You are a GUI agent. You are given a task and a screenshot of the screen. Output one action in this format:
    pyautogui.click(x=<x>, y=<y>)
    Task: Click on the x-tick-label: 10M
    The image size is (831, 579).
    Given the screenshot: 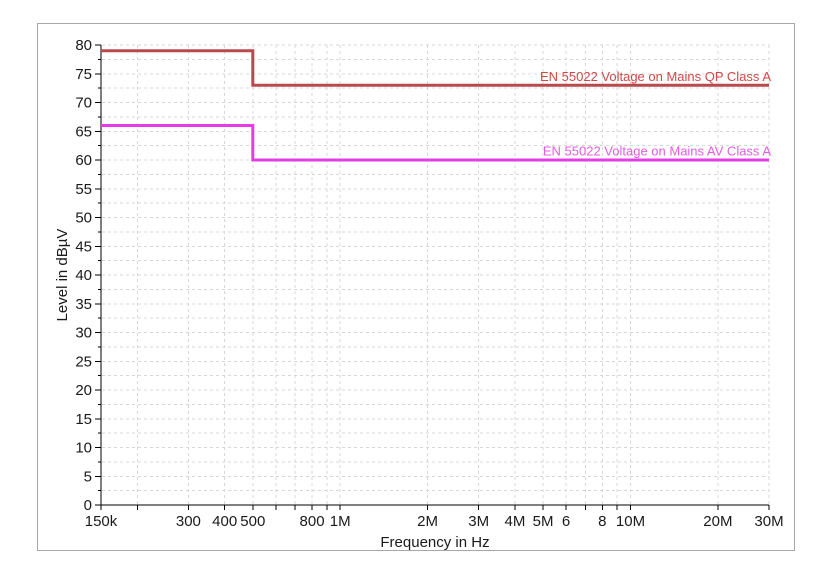 What is the action you would take?
    pyautogui.click(x=630, y=521)
    